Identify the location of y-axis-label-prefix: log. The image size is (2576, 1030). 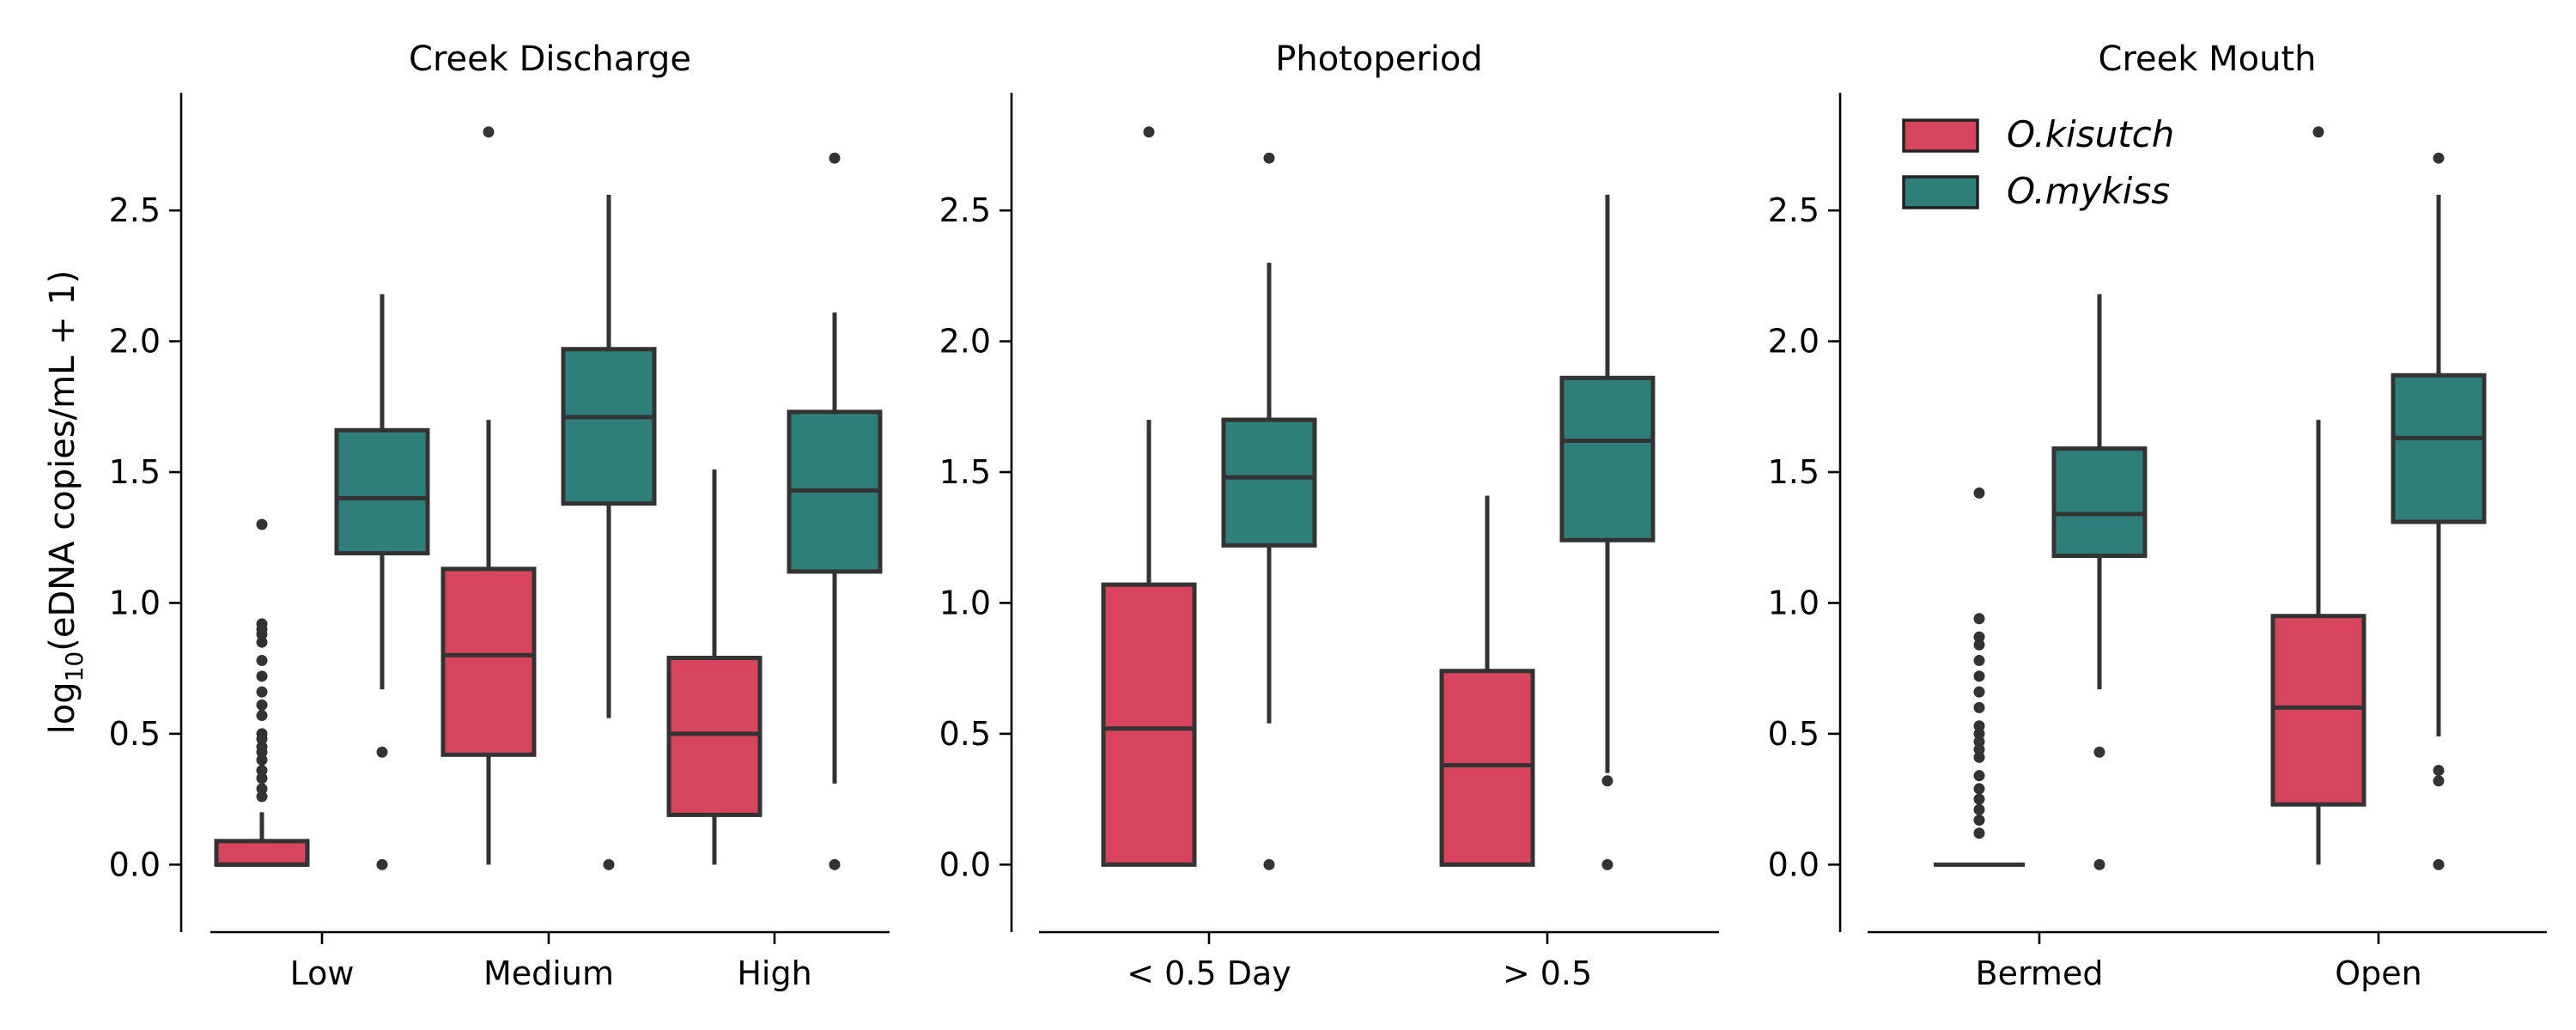
(62, 708).